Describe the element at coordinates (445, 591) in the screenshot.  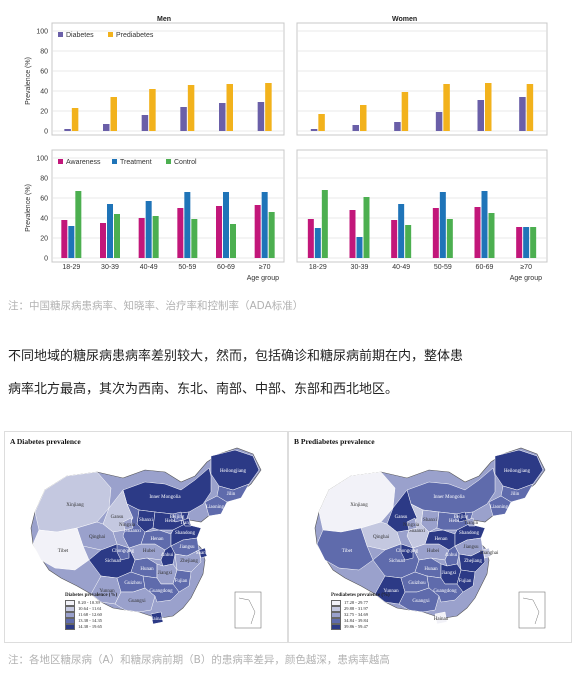
I see `map-b-province-label: Guangdong` at that location.